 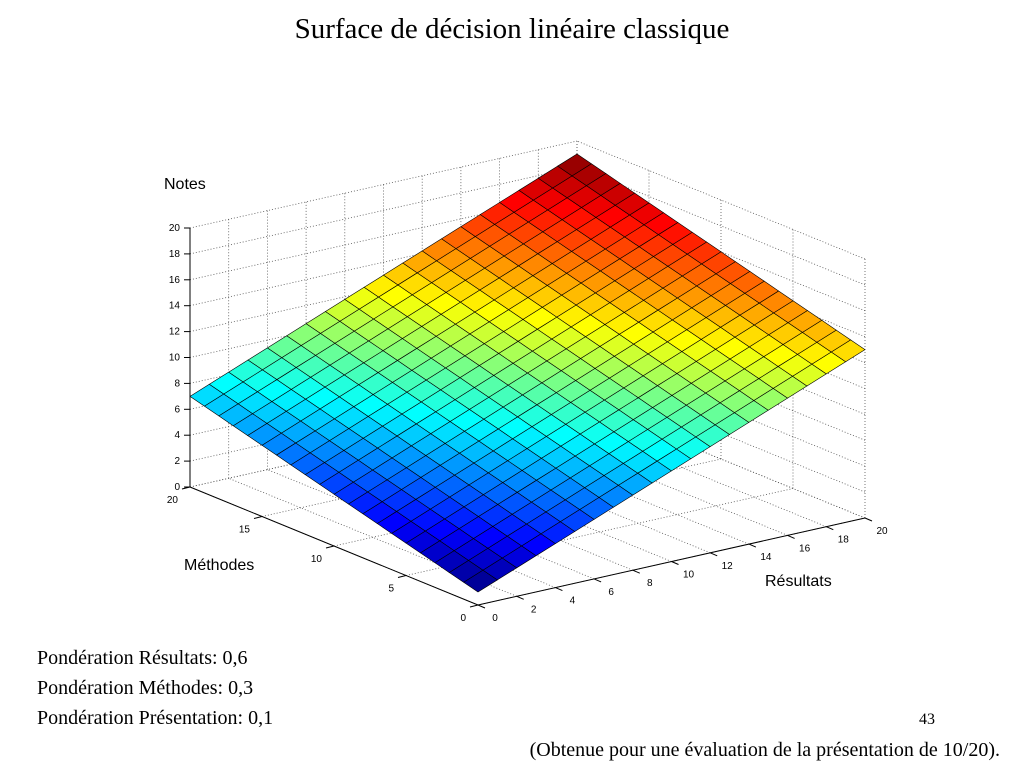 I want to click on y-tick-label: 0, so click(x=463, y=618).